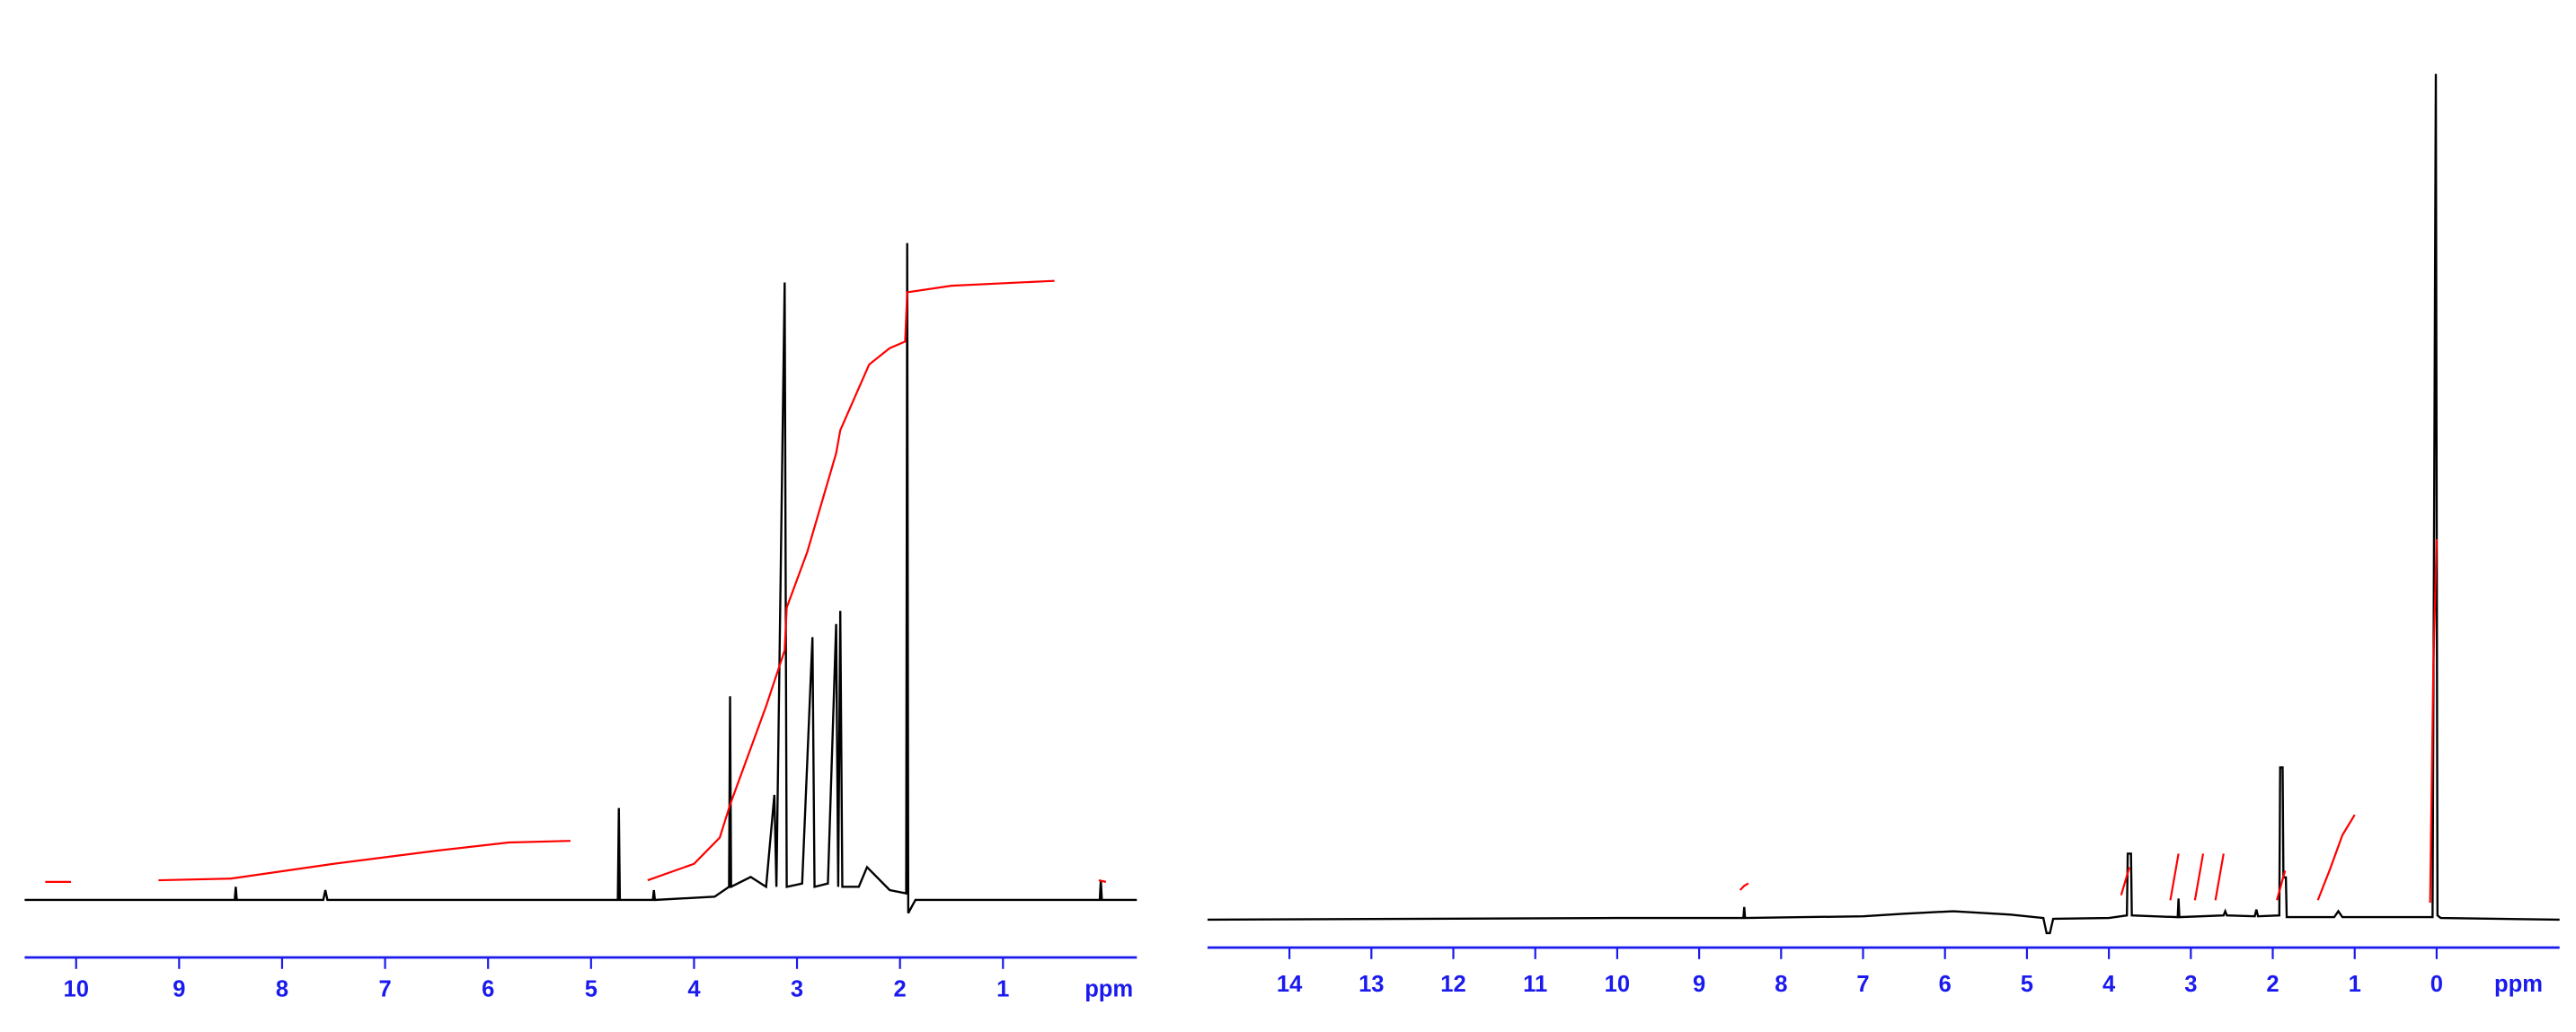 The image size is (2576, 1032). I want to click on x-tick-label: 11, so click(1535, 984).